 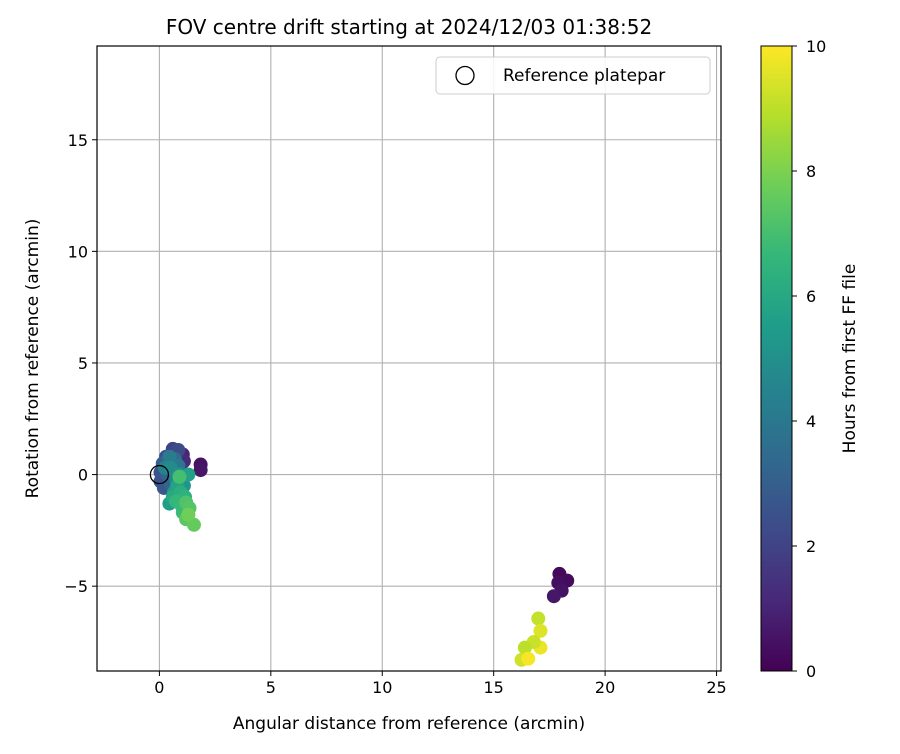 I want to click on colorbar-tick-label: 4, so click(x=811, y=421).